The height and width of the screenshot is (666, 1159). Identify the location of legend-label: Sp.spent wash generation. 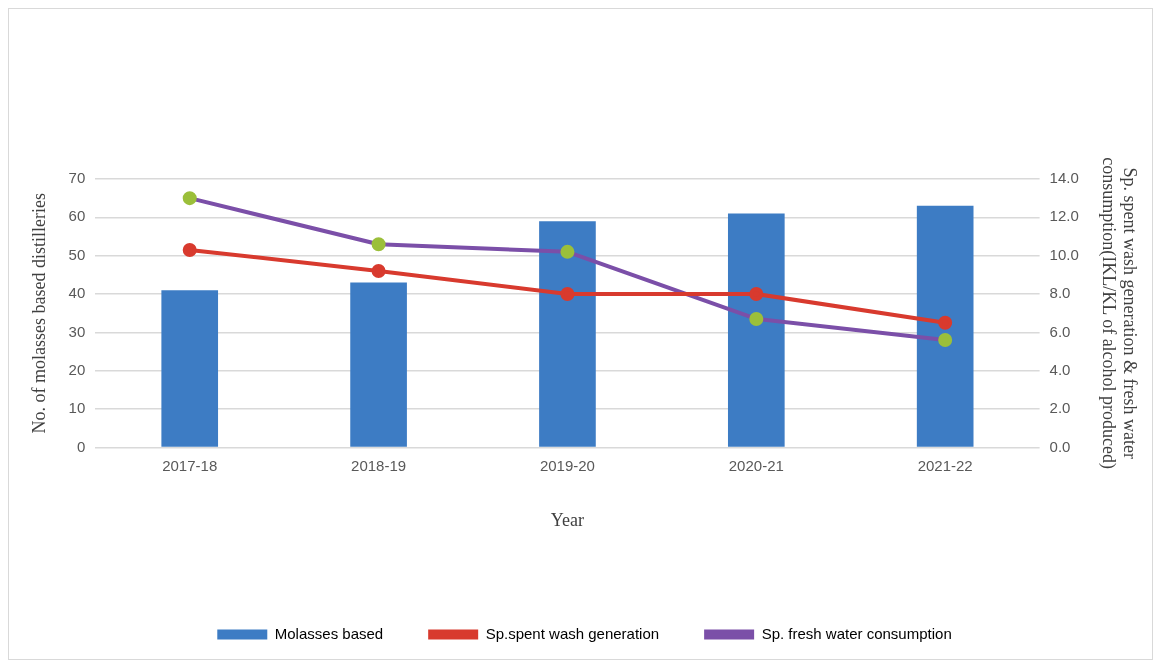
(572, 633).